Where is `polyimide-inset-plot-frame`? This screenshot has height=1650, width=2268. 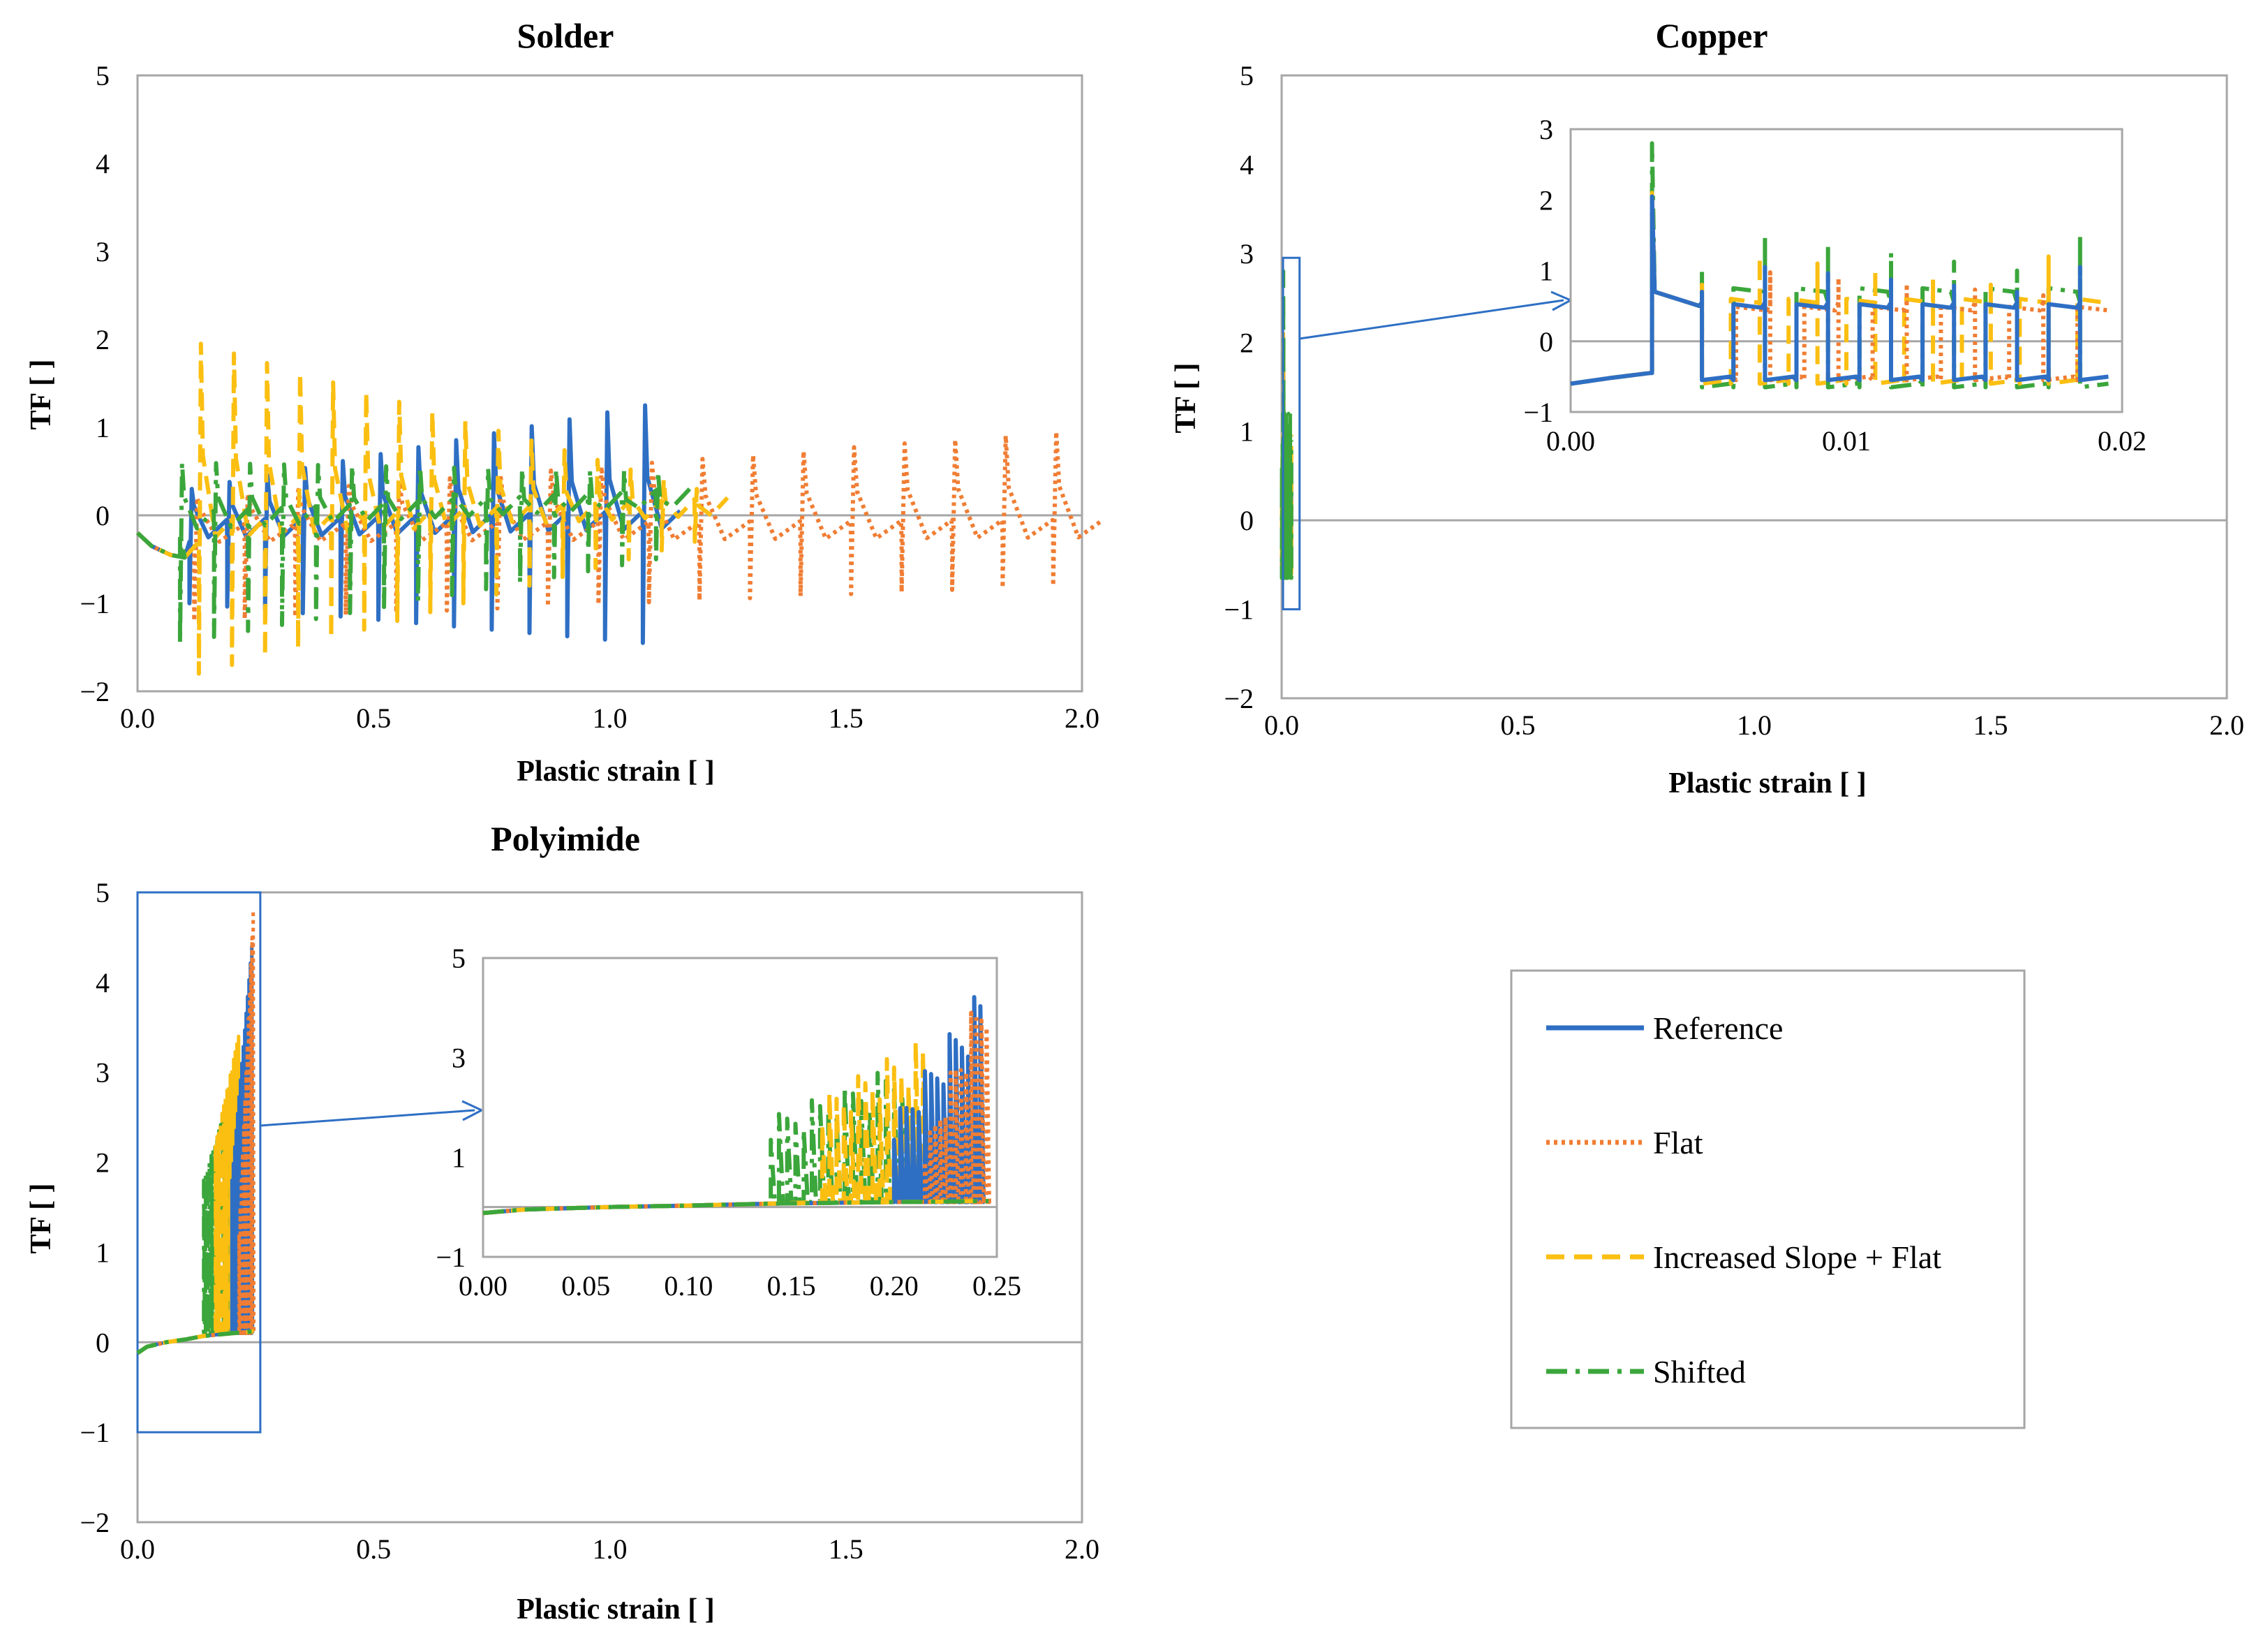
polyimide-inset-plot-frame is located at coordinates (740, 1107).